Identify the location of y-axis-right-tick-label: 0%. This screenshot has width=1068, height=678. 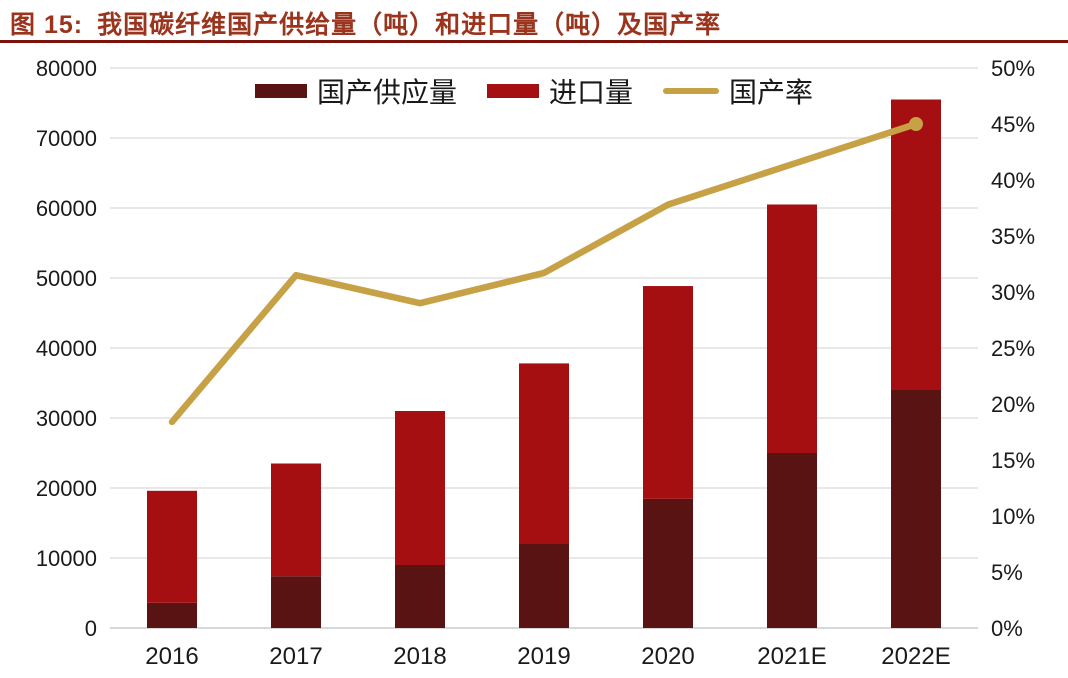
(1007, 628).